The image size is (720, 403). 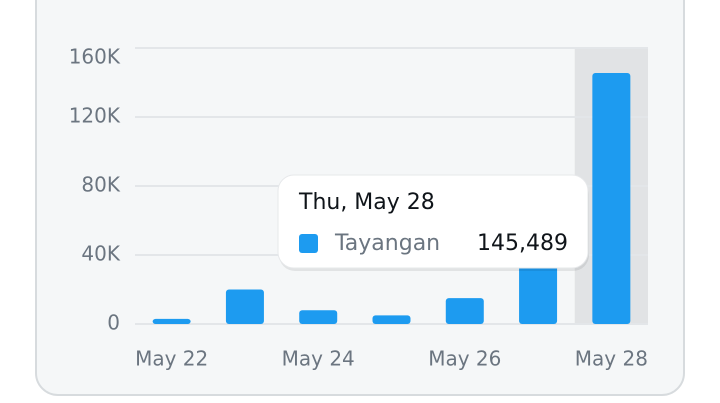 I want to click on legend-label: Tayangan, so click(x=387, y=243).